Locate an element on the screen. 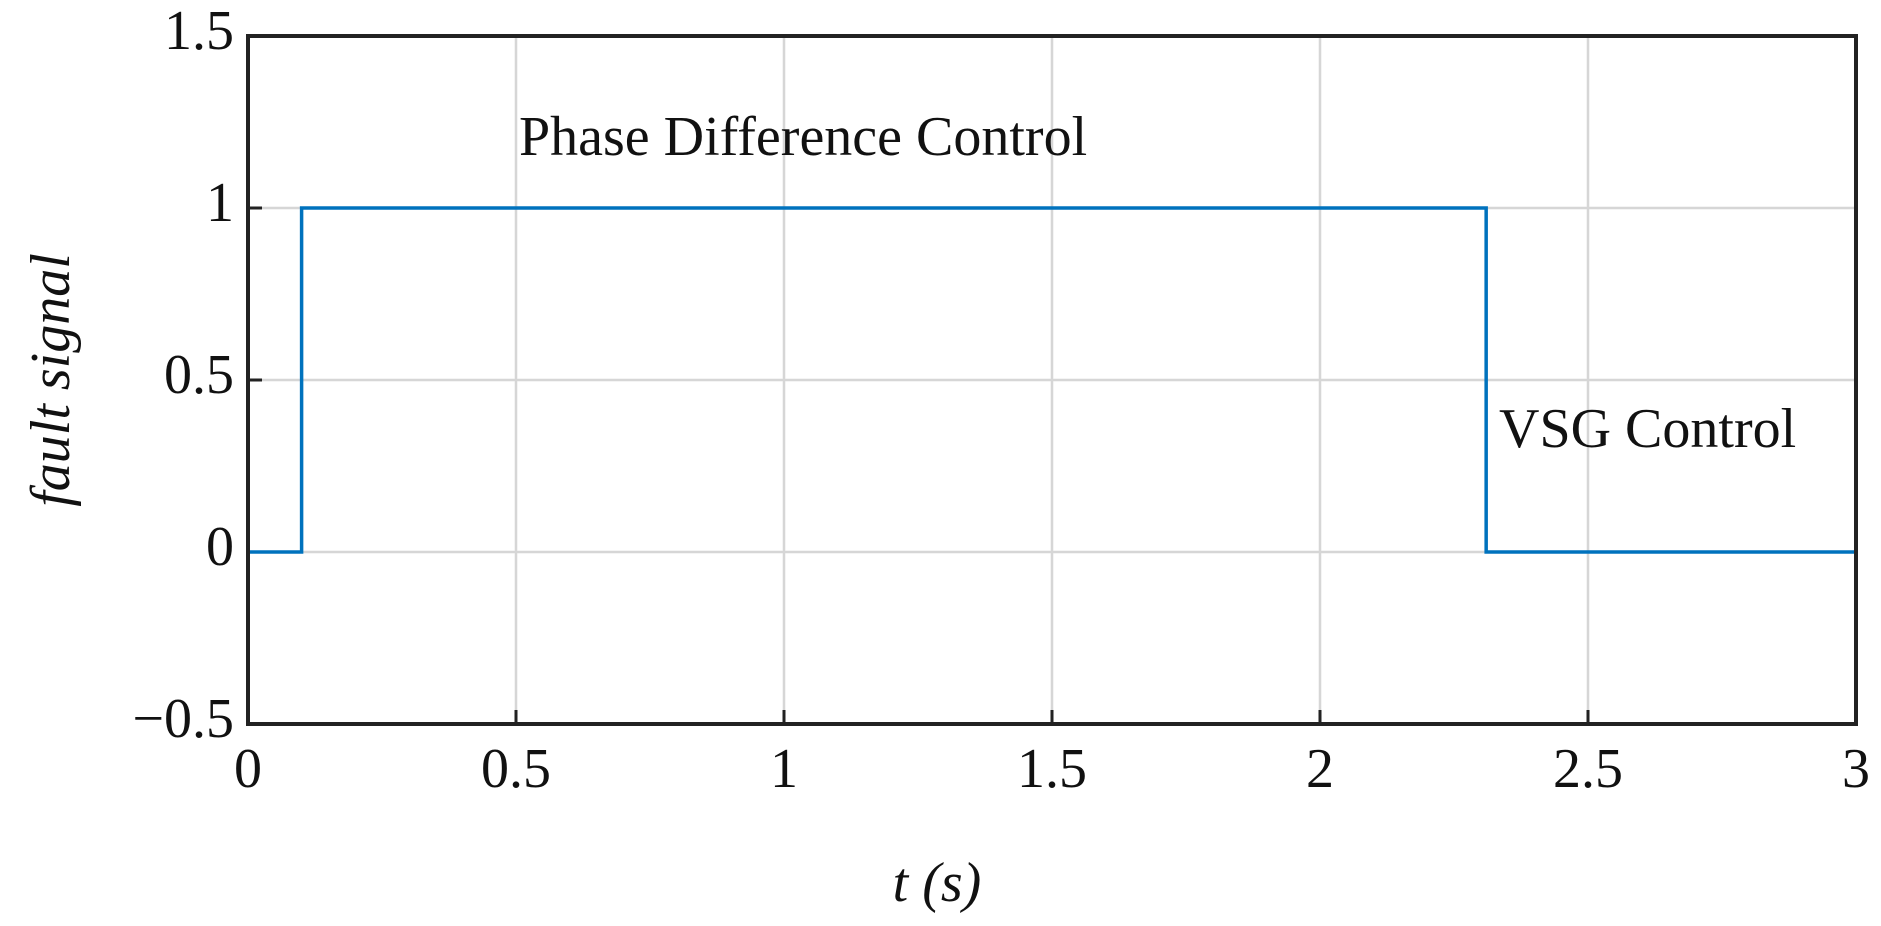 The image size is (1881, 926). x-tick-label: 1 is located at coordinates (784, 769).